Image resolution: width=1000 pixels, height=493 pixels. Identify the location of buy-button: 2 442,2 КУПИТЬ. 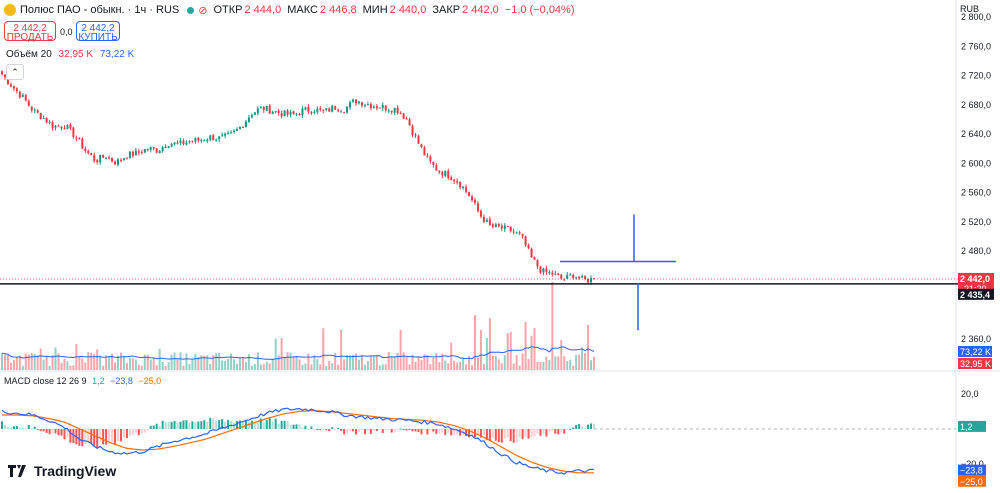
(98, 32).